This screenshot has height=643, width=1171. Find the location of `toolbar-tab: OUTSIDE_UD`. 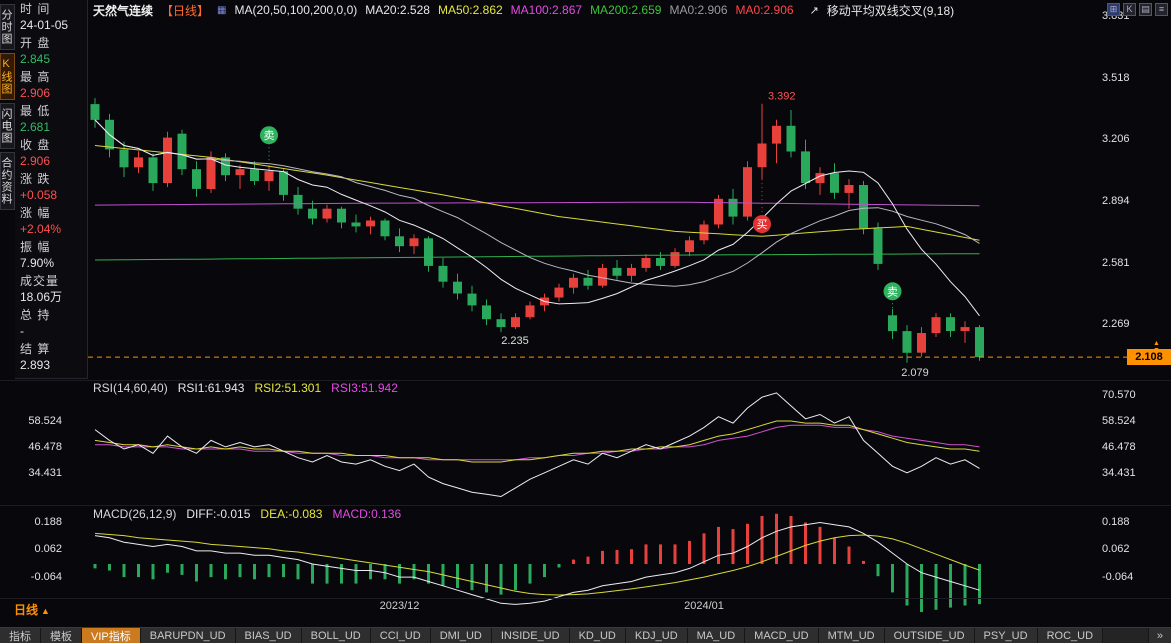

toolbar-tab: OUTSIDE_UD is located at coordinates (929, 635).